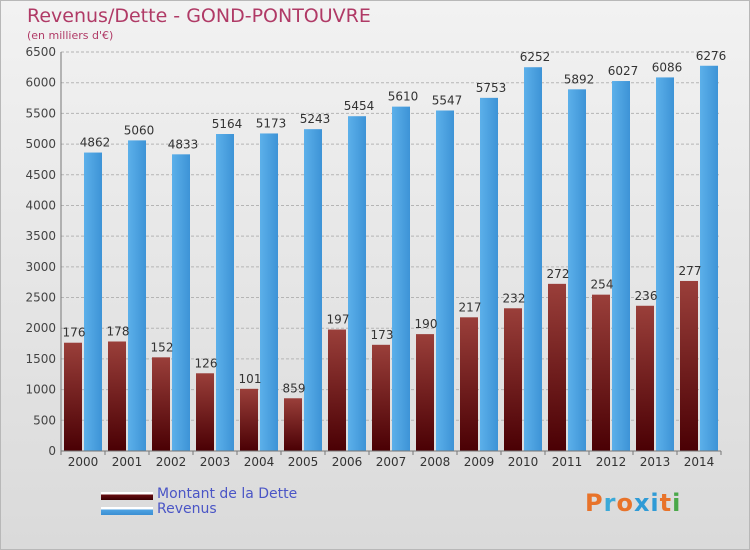 This screenshot has height=550, width=750. I want to click on y-tick-label: 4500, so click(40, 175).